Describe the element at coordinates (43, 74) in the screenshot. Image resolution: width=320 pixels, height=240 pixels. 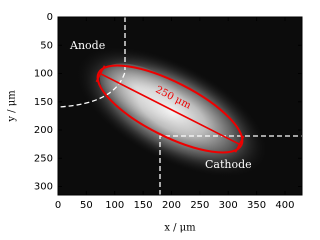
I see `y-tick-label: 100` at that location.